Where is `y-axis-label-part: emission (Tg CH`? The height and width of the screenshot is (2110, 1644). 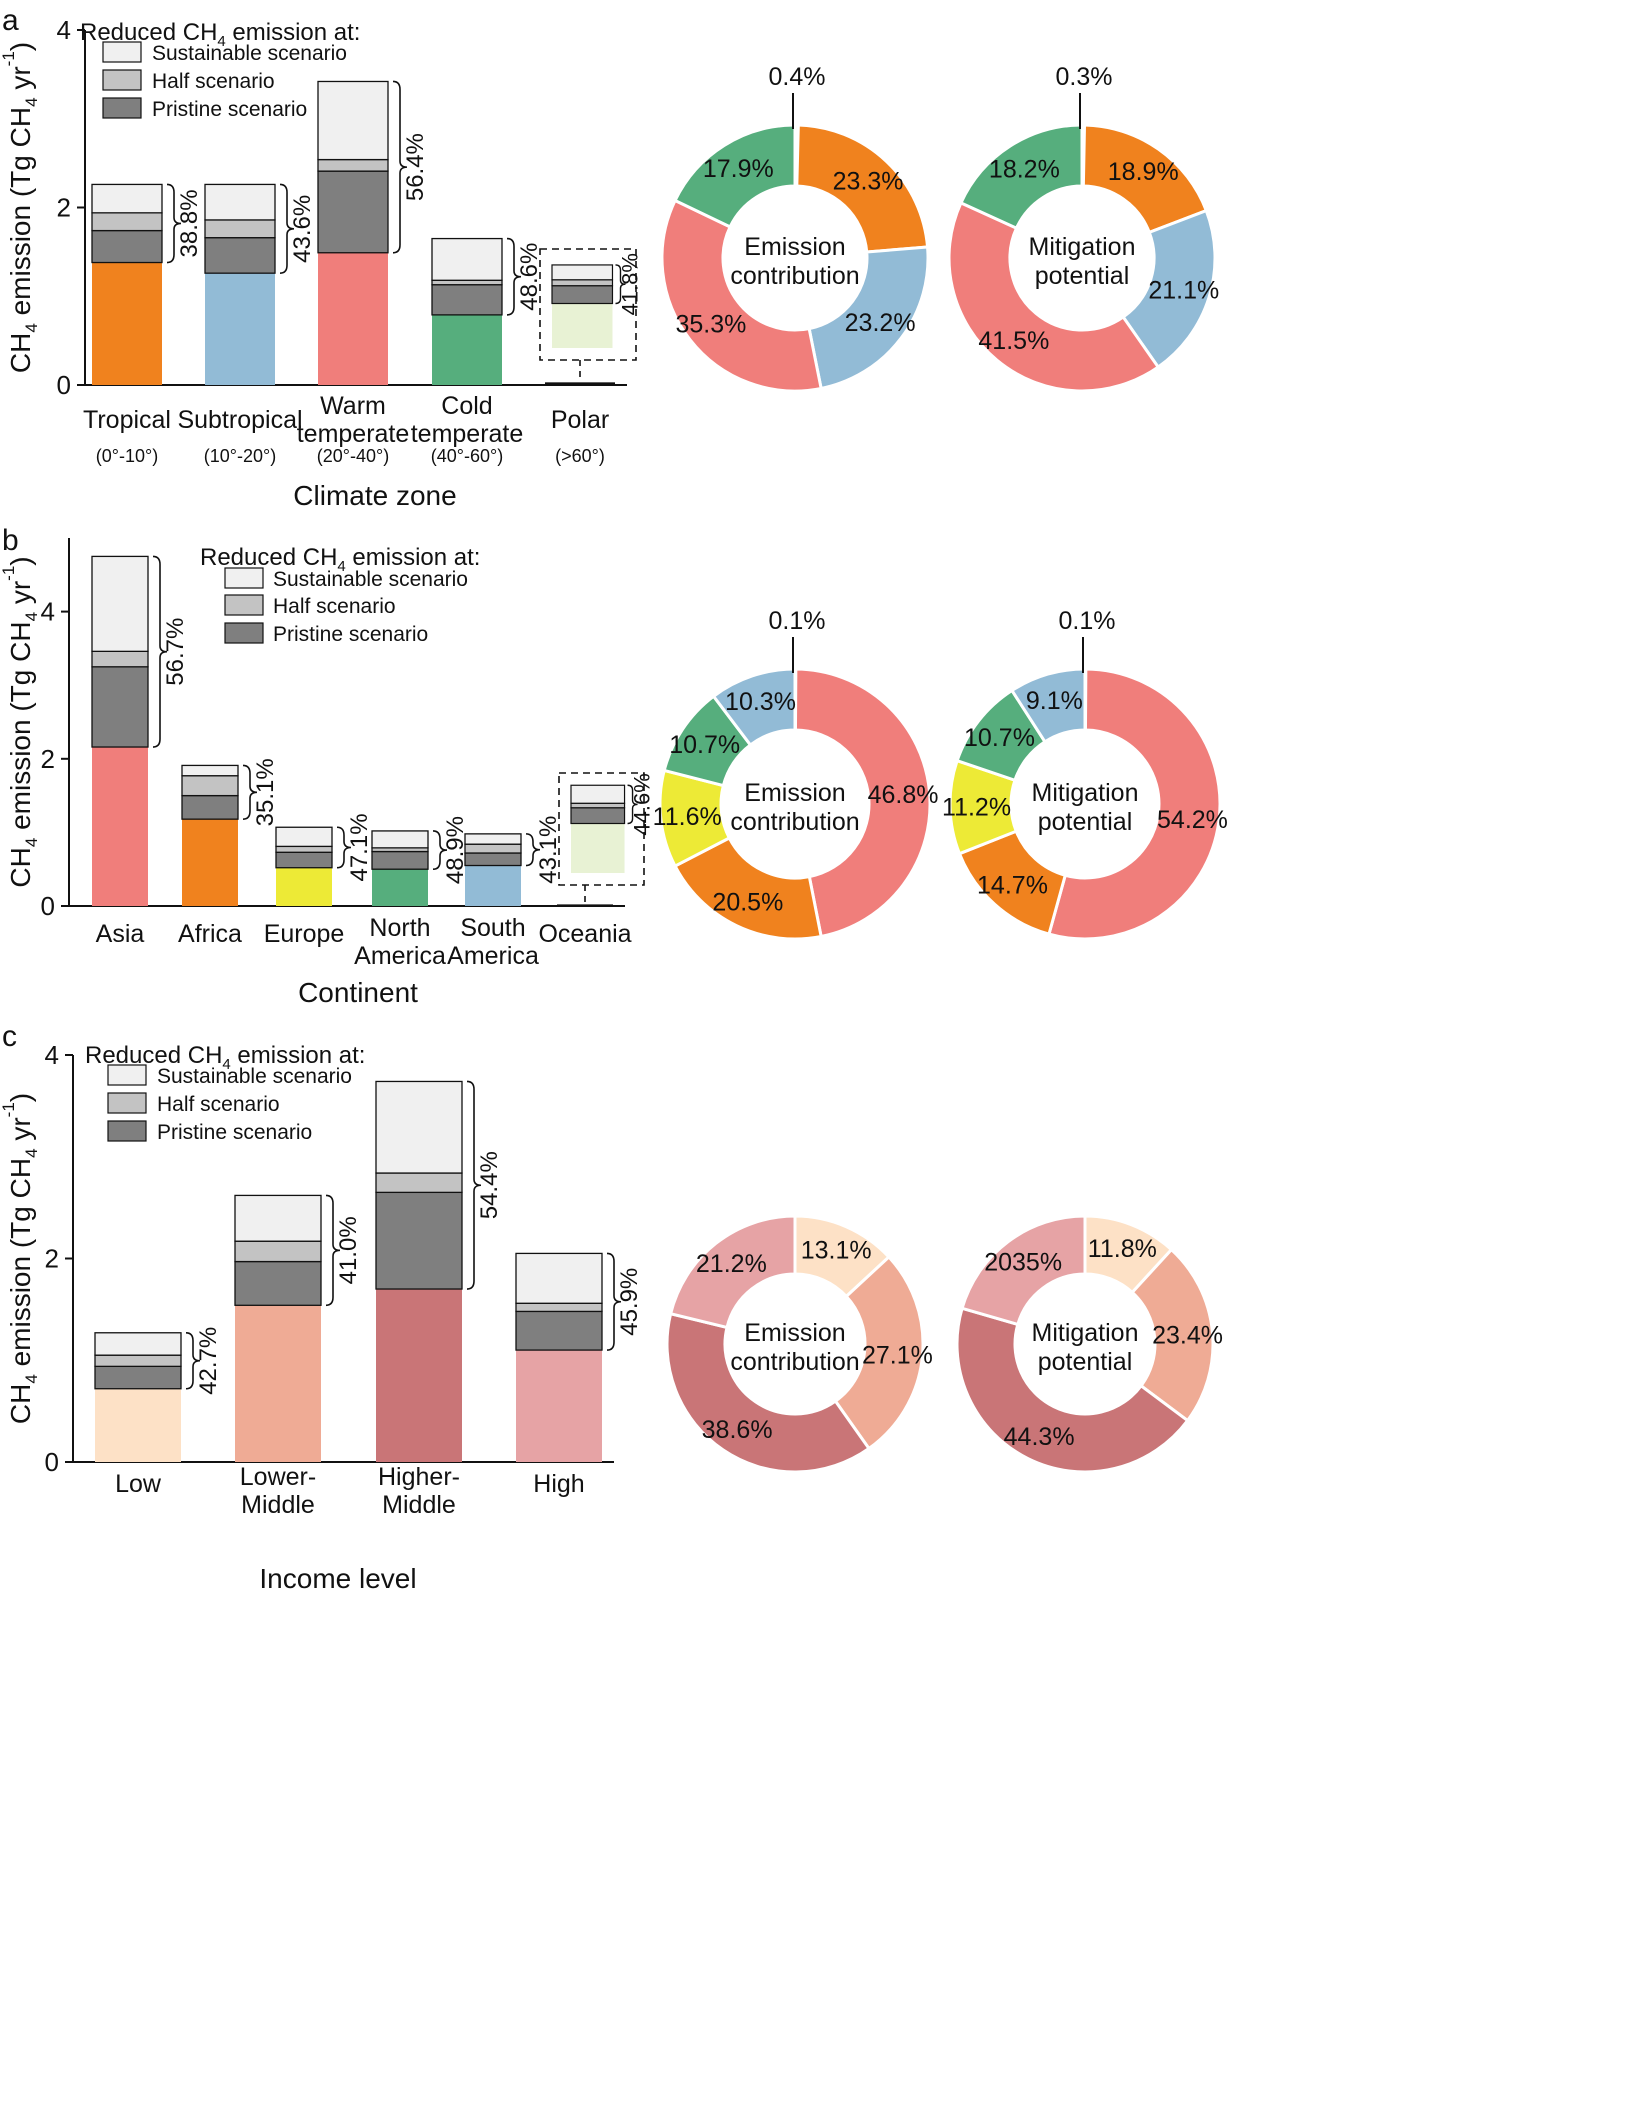
y-axis-label-part: emission (Tg CH is located at coordinates (20, 729).